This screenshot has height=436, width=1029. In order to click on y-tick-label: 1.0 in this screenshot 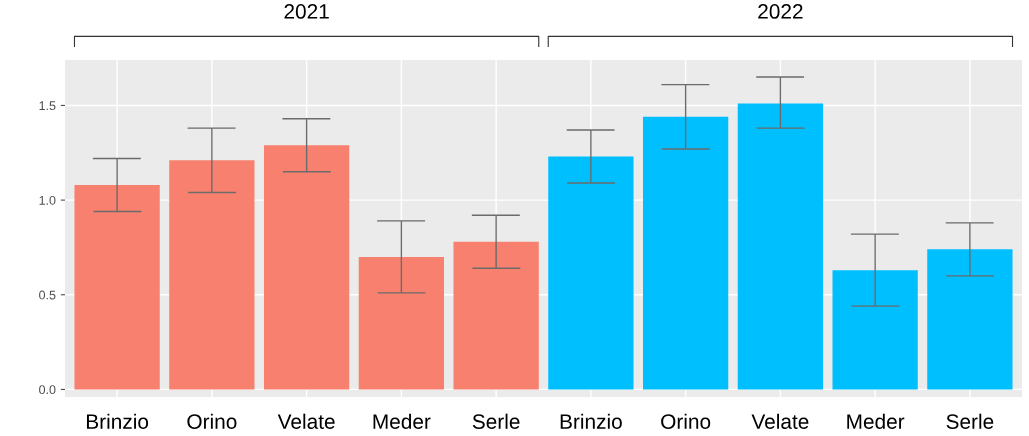, I will do `click(47, 200)`.